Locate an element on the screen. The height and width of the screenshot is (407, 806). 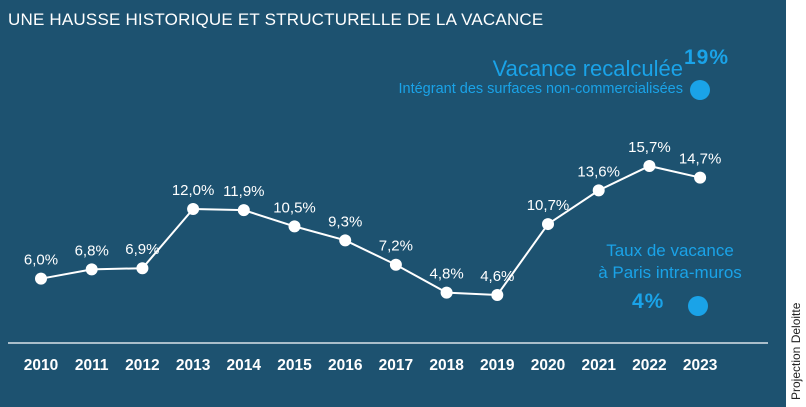
data-label: 7,2% is located at coordinates (396, 246).